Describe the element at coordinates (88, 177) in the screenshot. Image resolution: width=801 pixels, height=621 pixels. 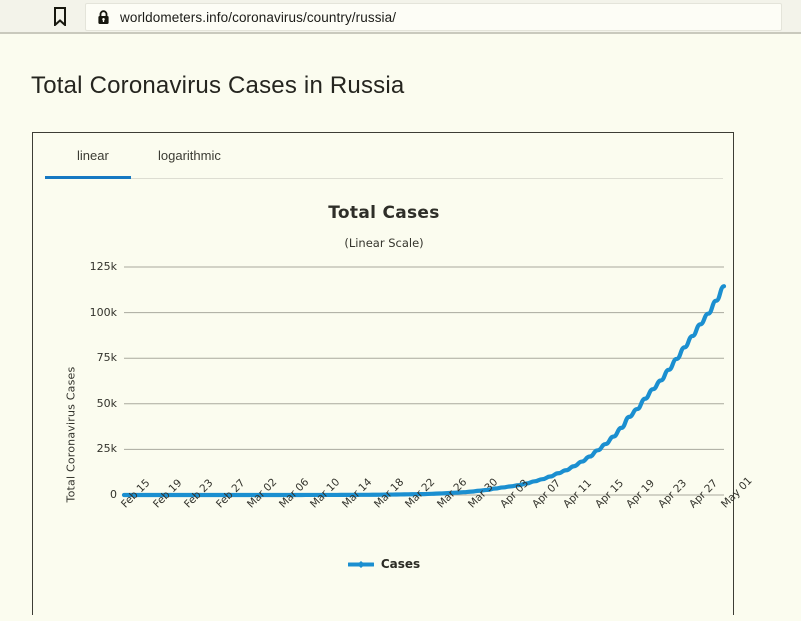
I see `tab-active-indicator` at that location.